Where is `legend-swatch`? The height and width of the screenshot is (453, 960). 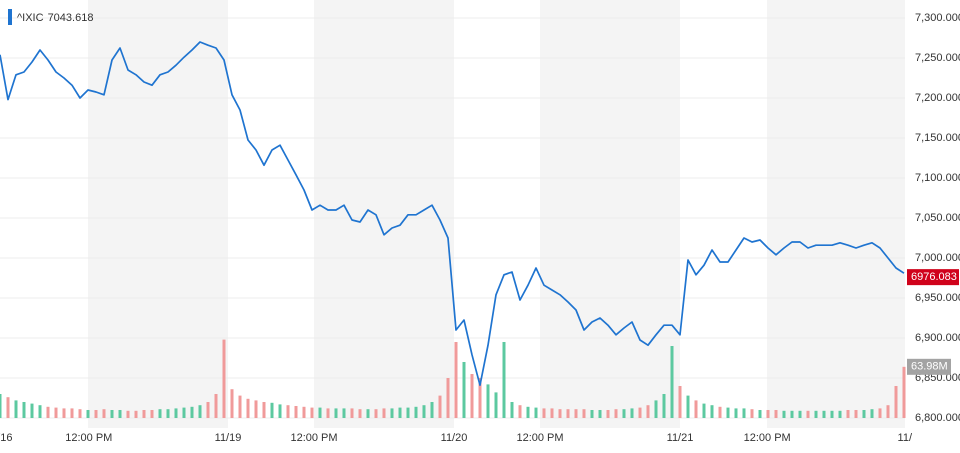 legend-swatch is located at coordinates (10, 17).